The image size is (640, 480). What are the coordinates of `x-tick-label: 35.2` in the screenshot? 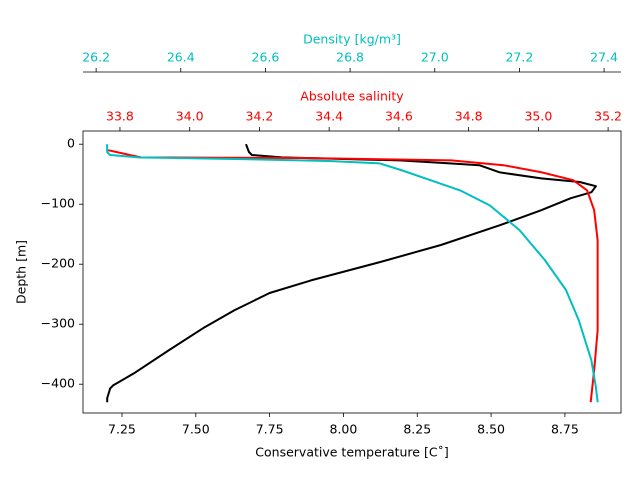 It's located at (608, 116).